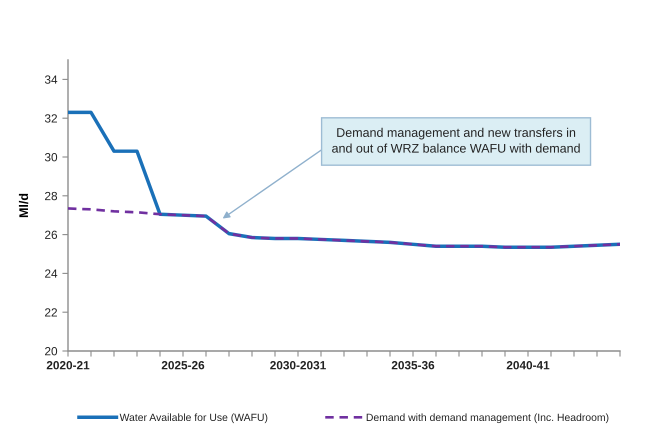 The height and width of the screenshot is (441, 649). I want to click on x-tick-label: 2025-26, so click(183, 365).